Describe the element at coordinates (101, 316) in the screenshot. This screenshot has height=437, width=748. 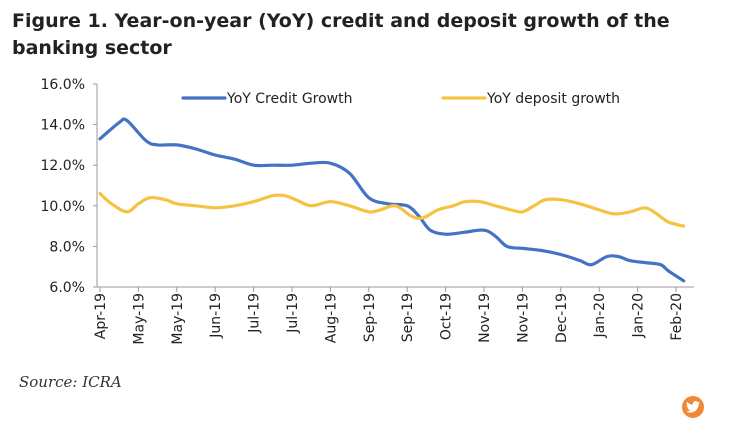
I see `x-tick-label: Apr-19` at that location.